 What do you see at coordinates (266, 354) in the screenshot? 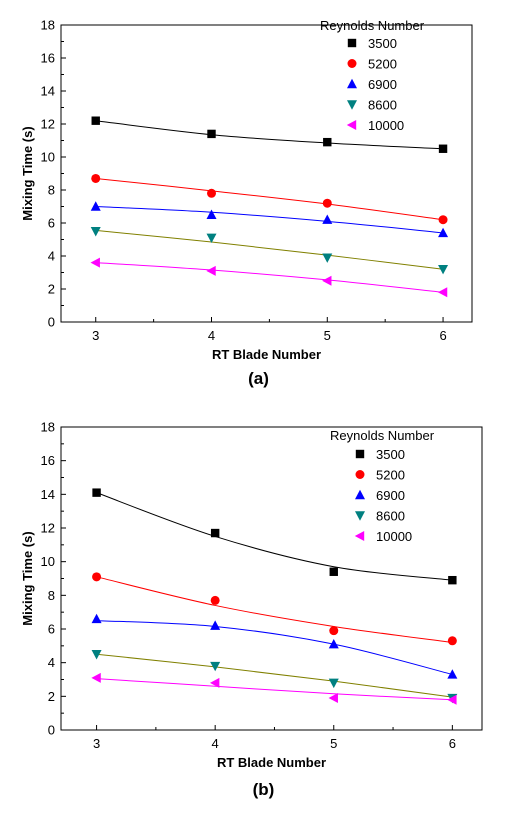
I see `x-axis-title: RT Blade Number` at bounding box center [266, 354].